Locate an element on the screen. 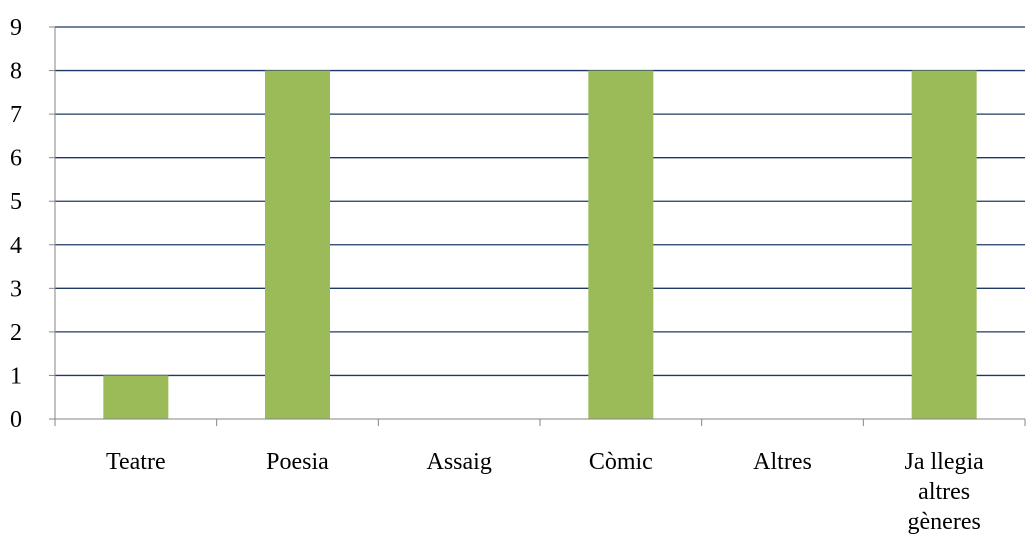  x-category-label: Altres is located at coordinates (782, 462).